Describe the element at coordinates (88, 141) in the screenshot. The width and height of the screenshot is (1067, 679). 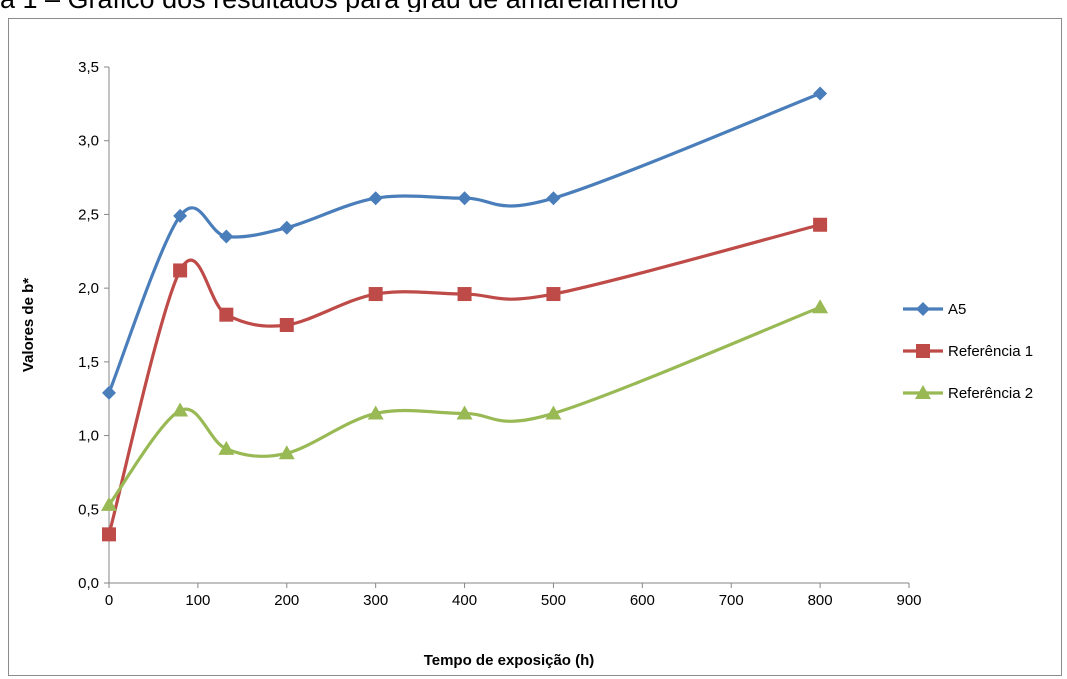
I see `y-tick-label: 3,0` at that location.